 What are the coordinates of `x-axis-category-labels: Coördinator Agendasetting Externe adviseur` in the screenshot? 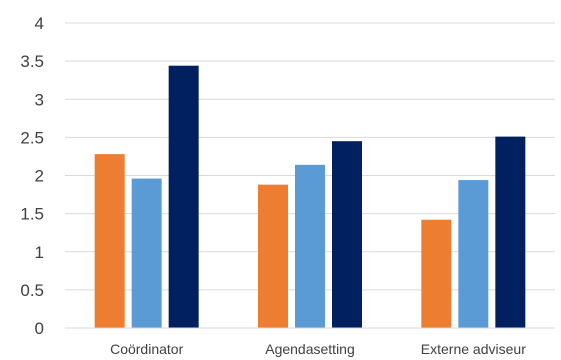 It's located at (318, 349).